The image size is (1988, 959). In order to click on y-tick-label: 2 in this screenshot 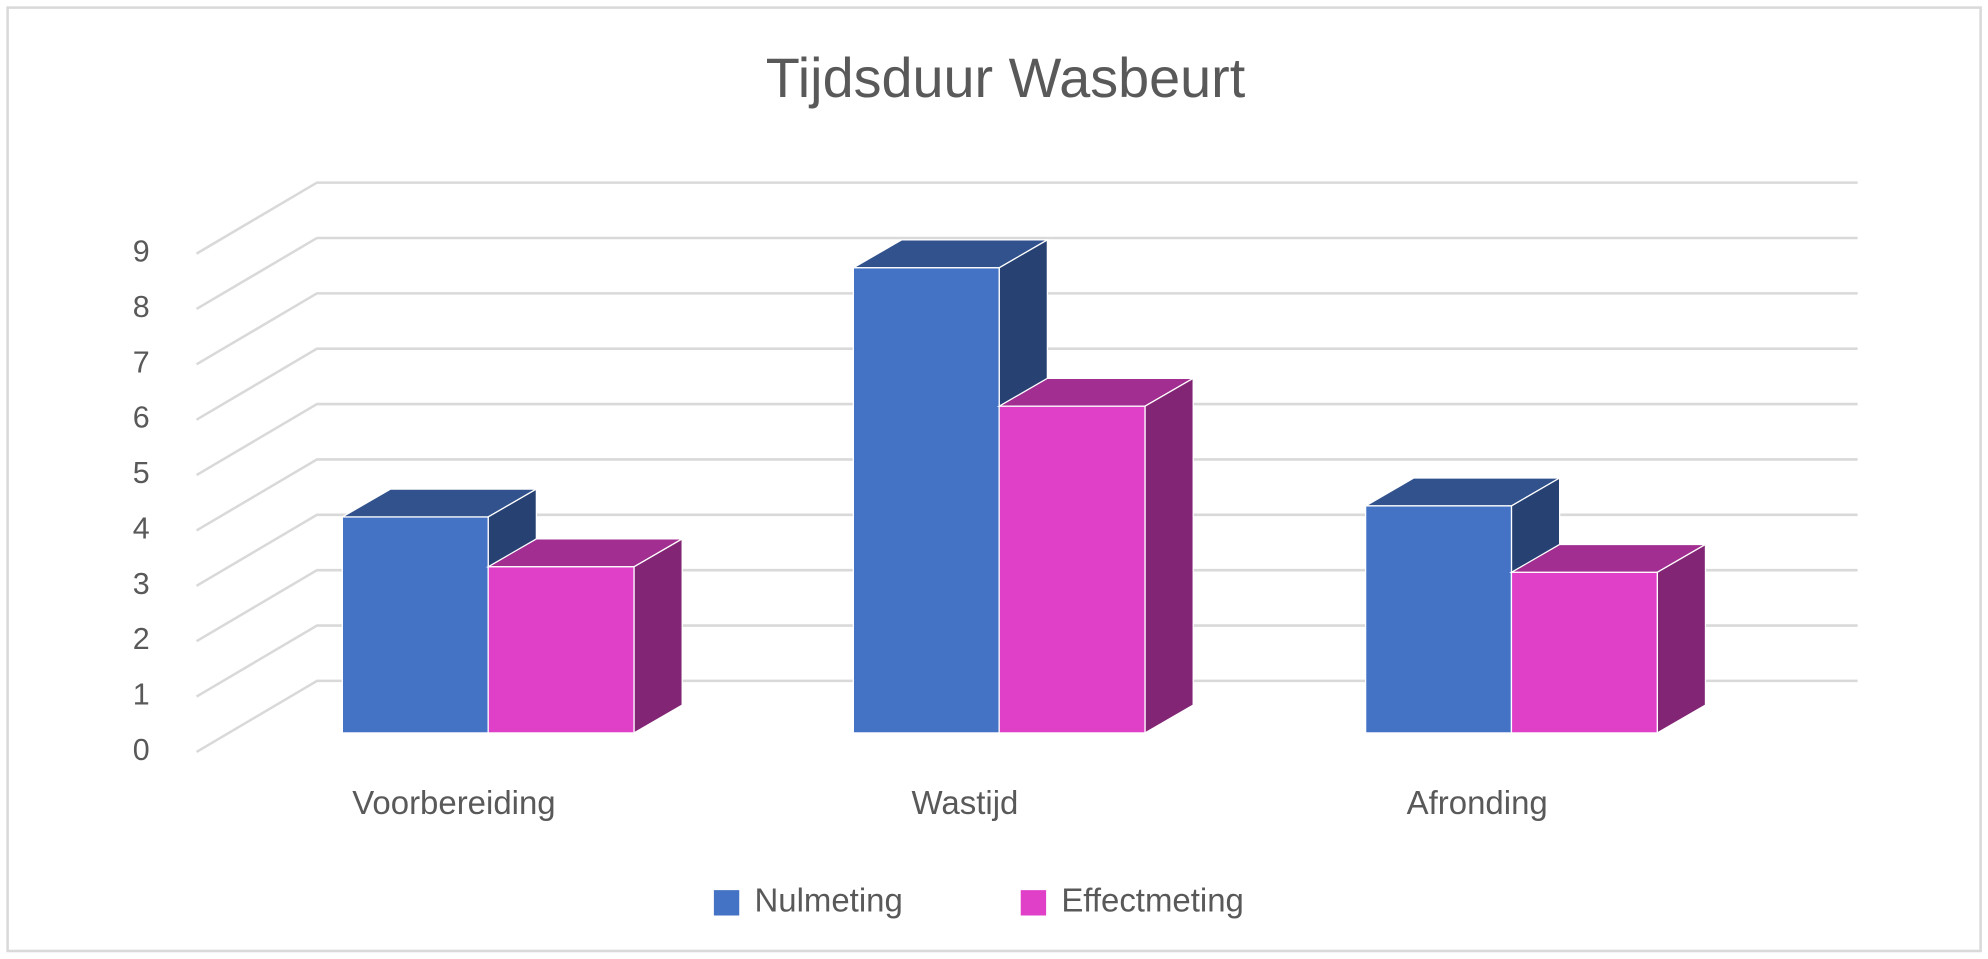, I will do `click(141, 639)`.